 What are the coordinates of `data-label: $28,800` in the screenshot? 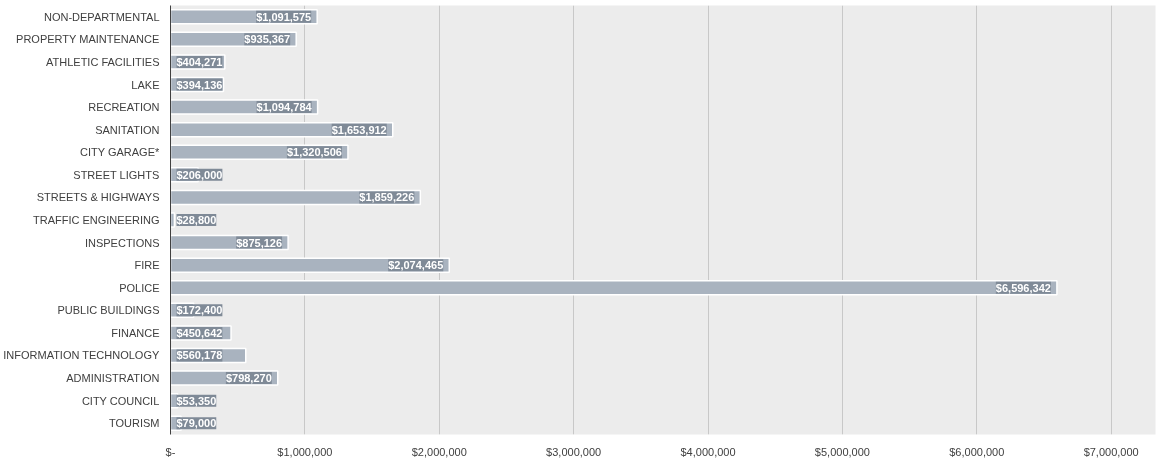 It's located at (196, 220).